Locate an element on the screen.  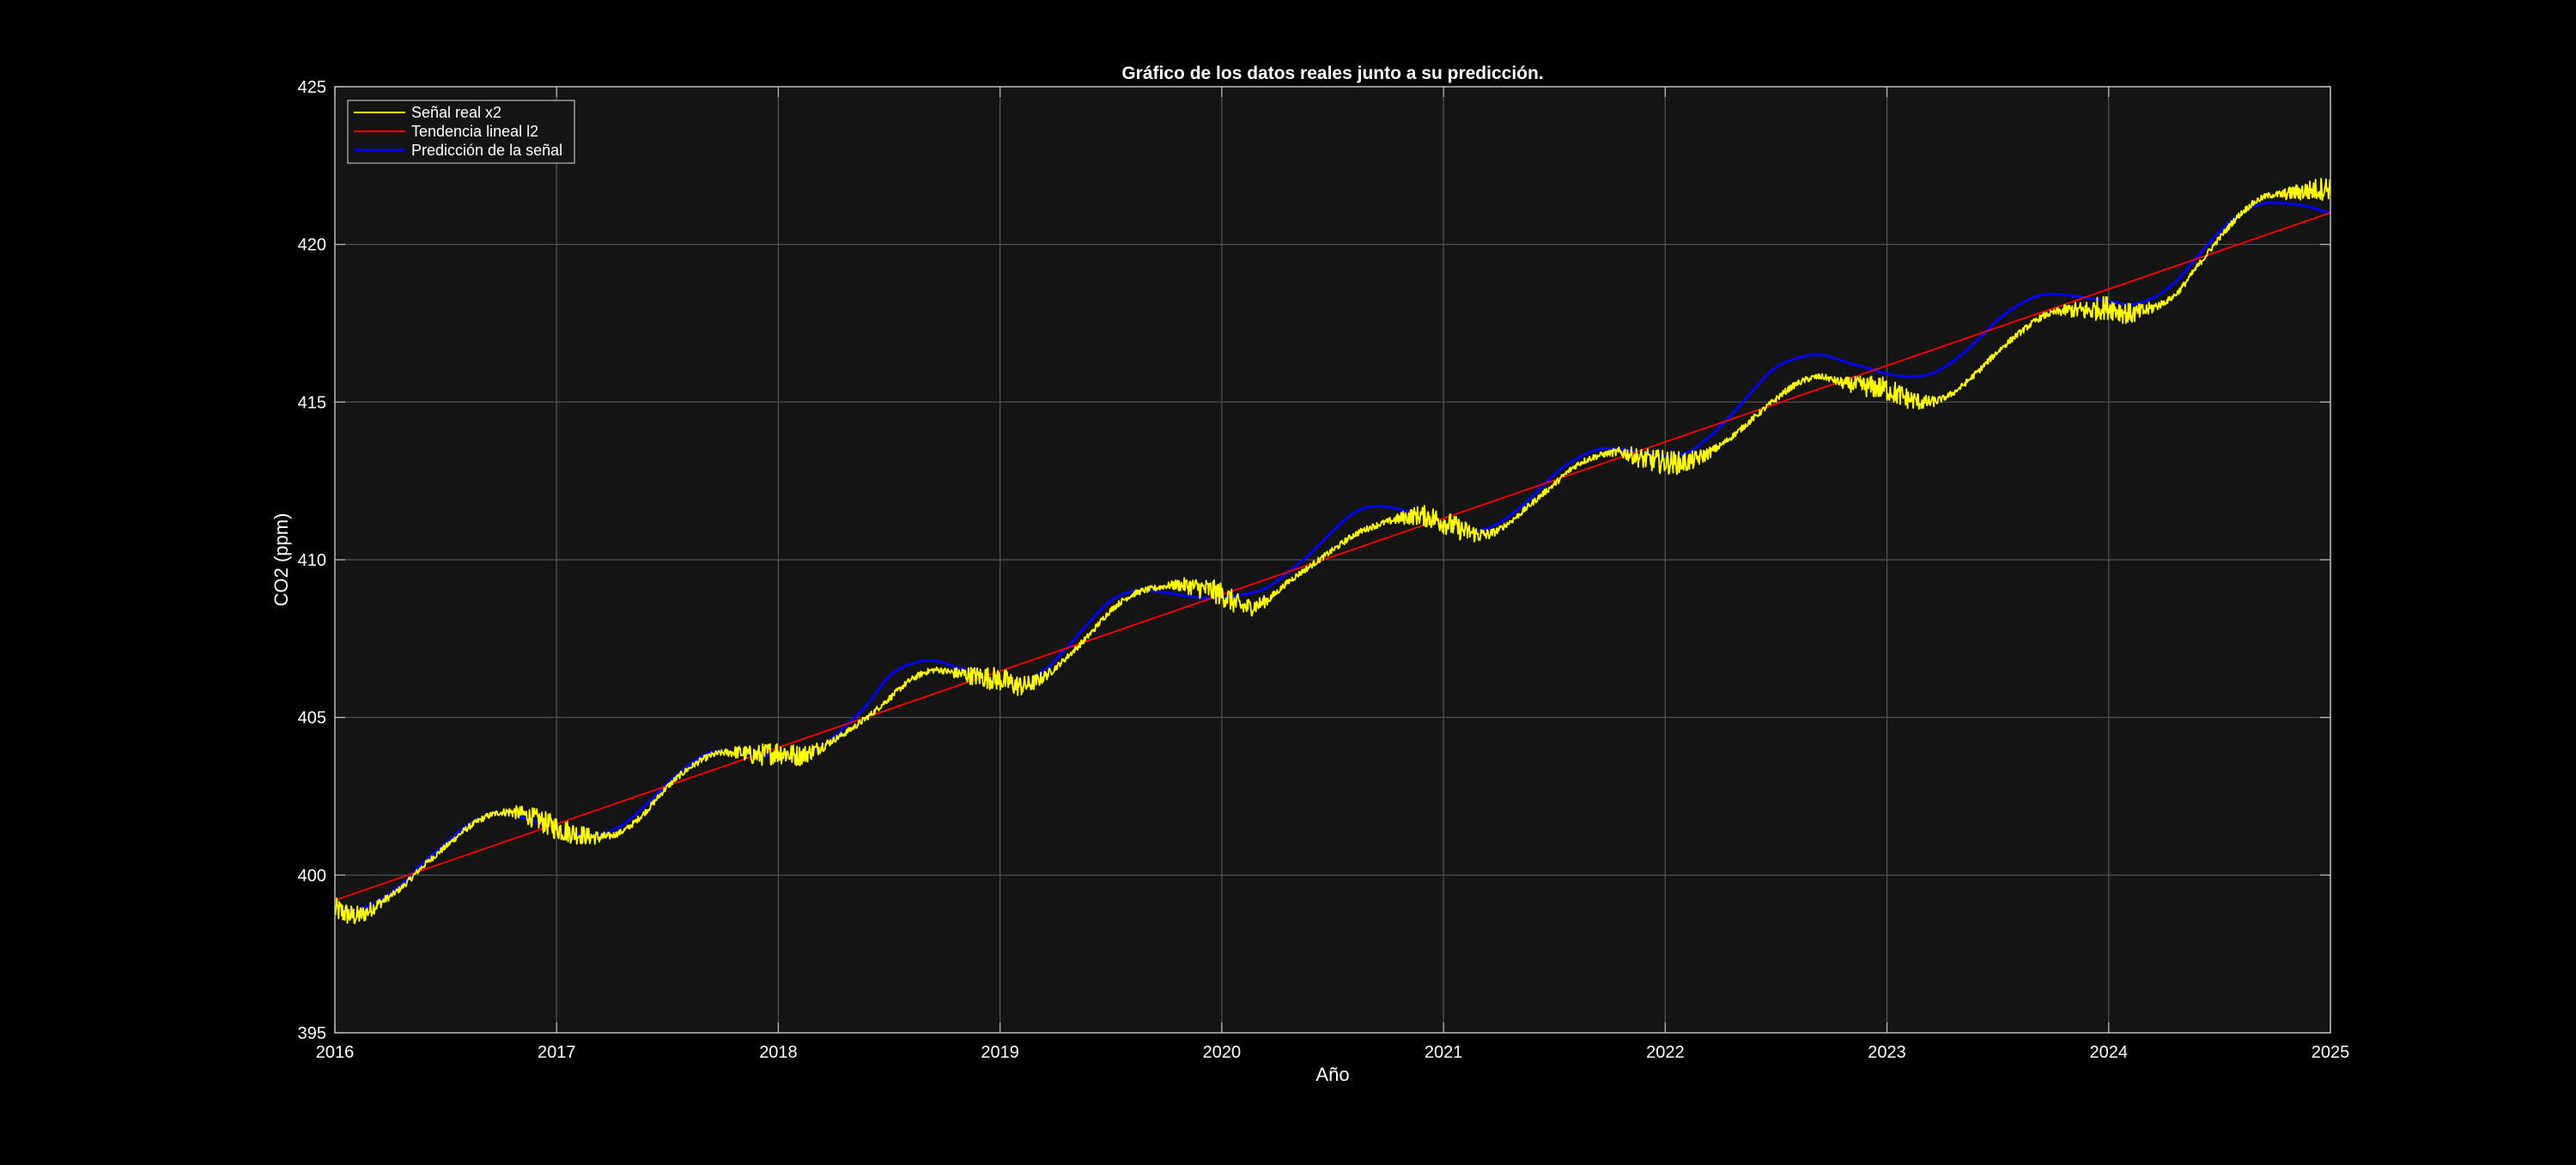
y-tick-label: 410 is located at coordinates (312, 561).